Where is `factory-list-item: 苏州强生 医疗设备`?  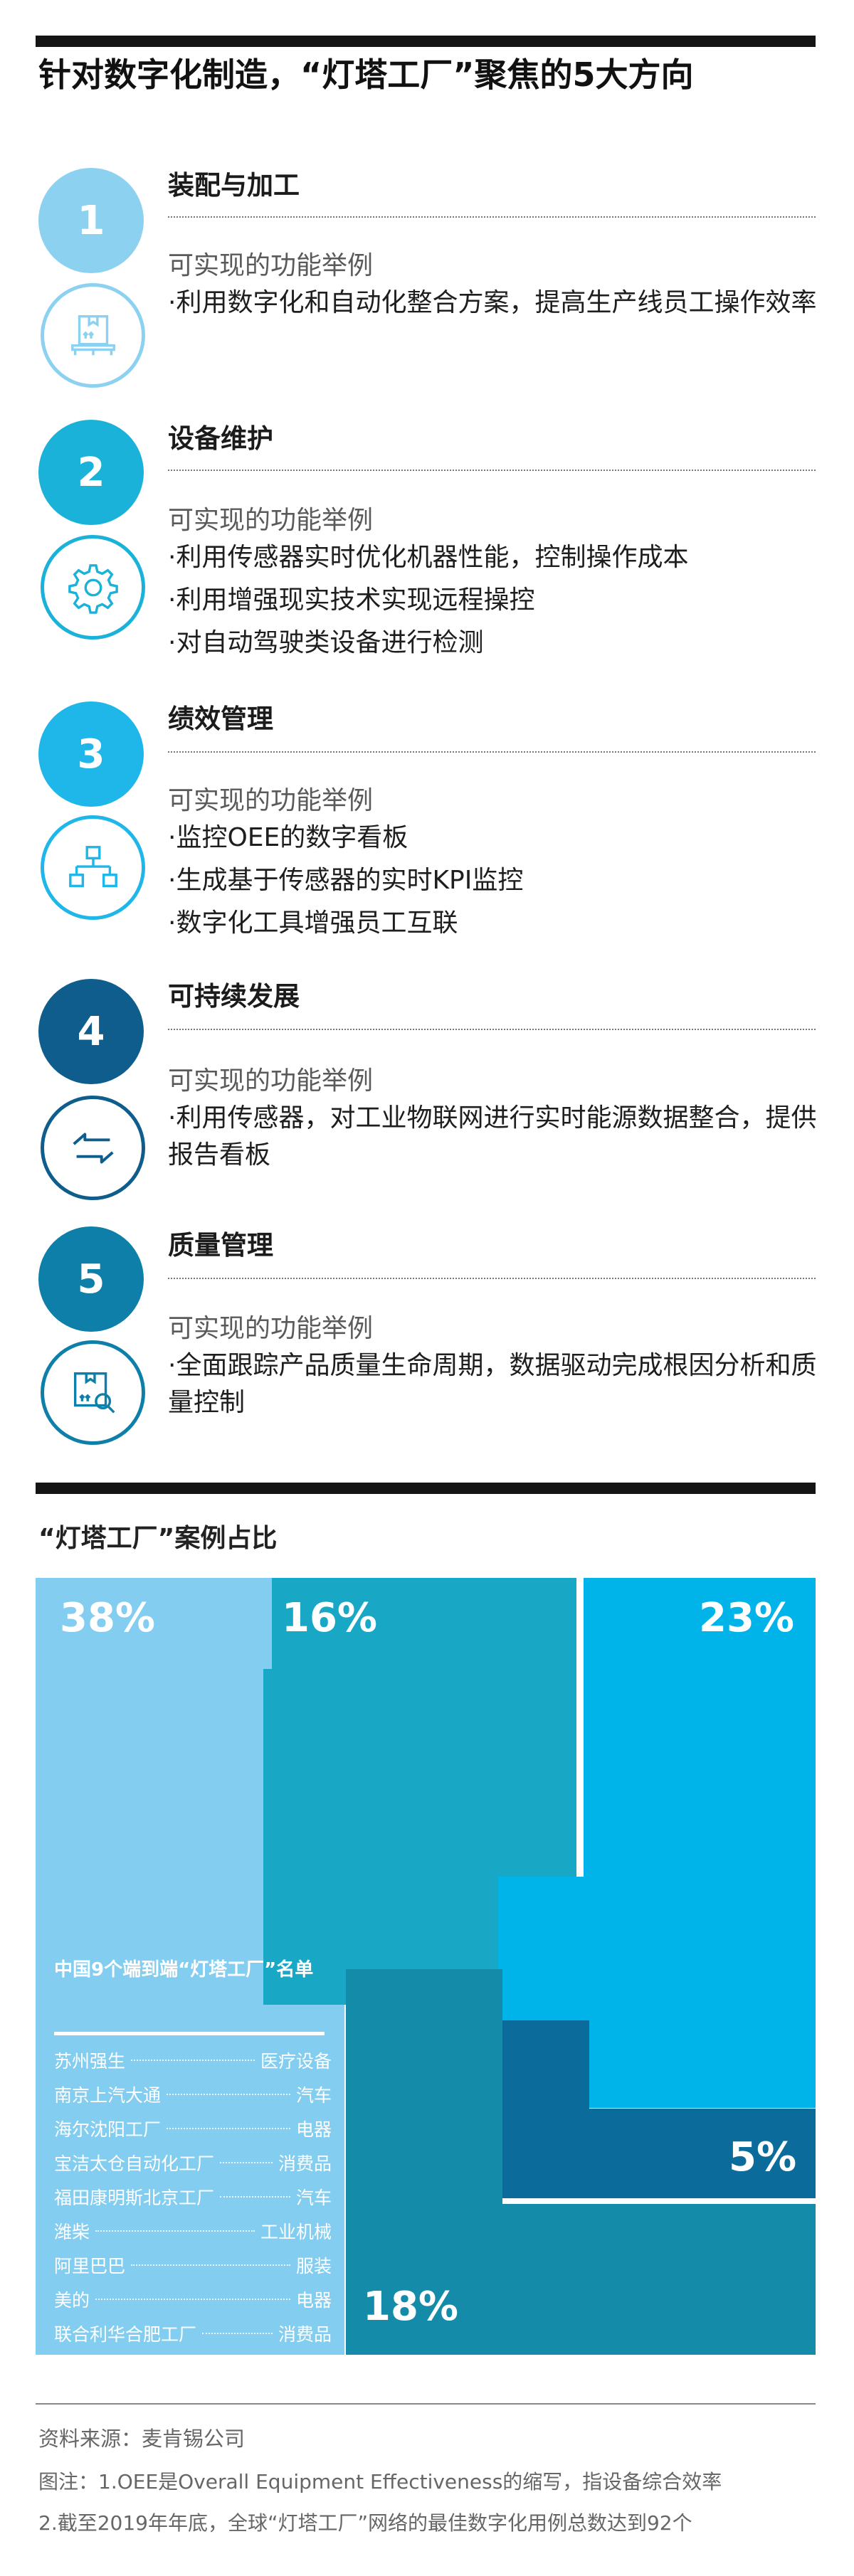
factory-list-item: 苏州强生 医疗设备 is located at coordinates (193, 2060).